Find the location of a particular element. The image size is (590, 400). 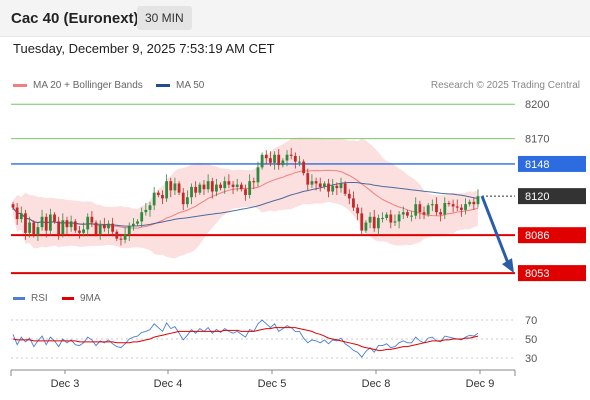

legend-ma50: MA 50 is located at coordinates (180, 85).